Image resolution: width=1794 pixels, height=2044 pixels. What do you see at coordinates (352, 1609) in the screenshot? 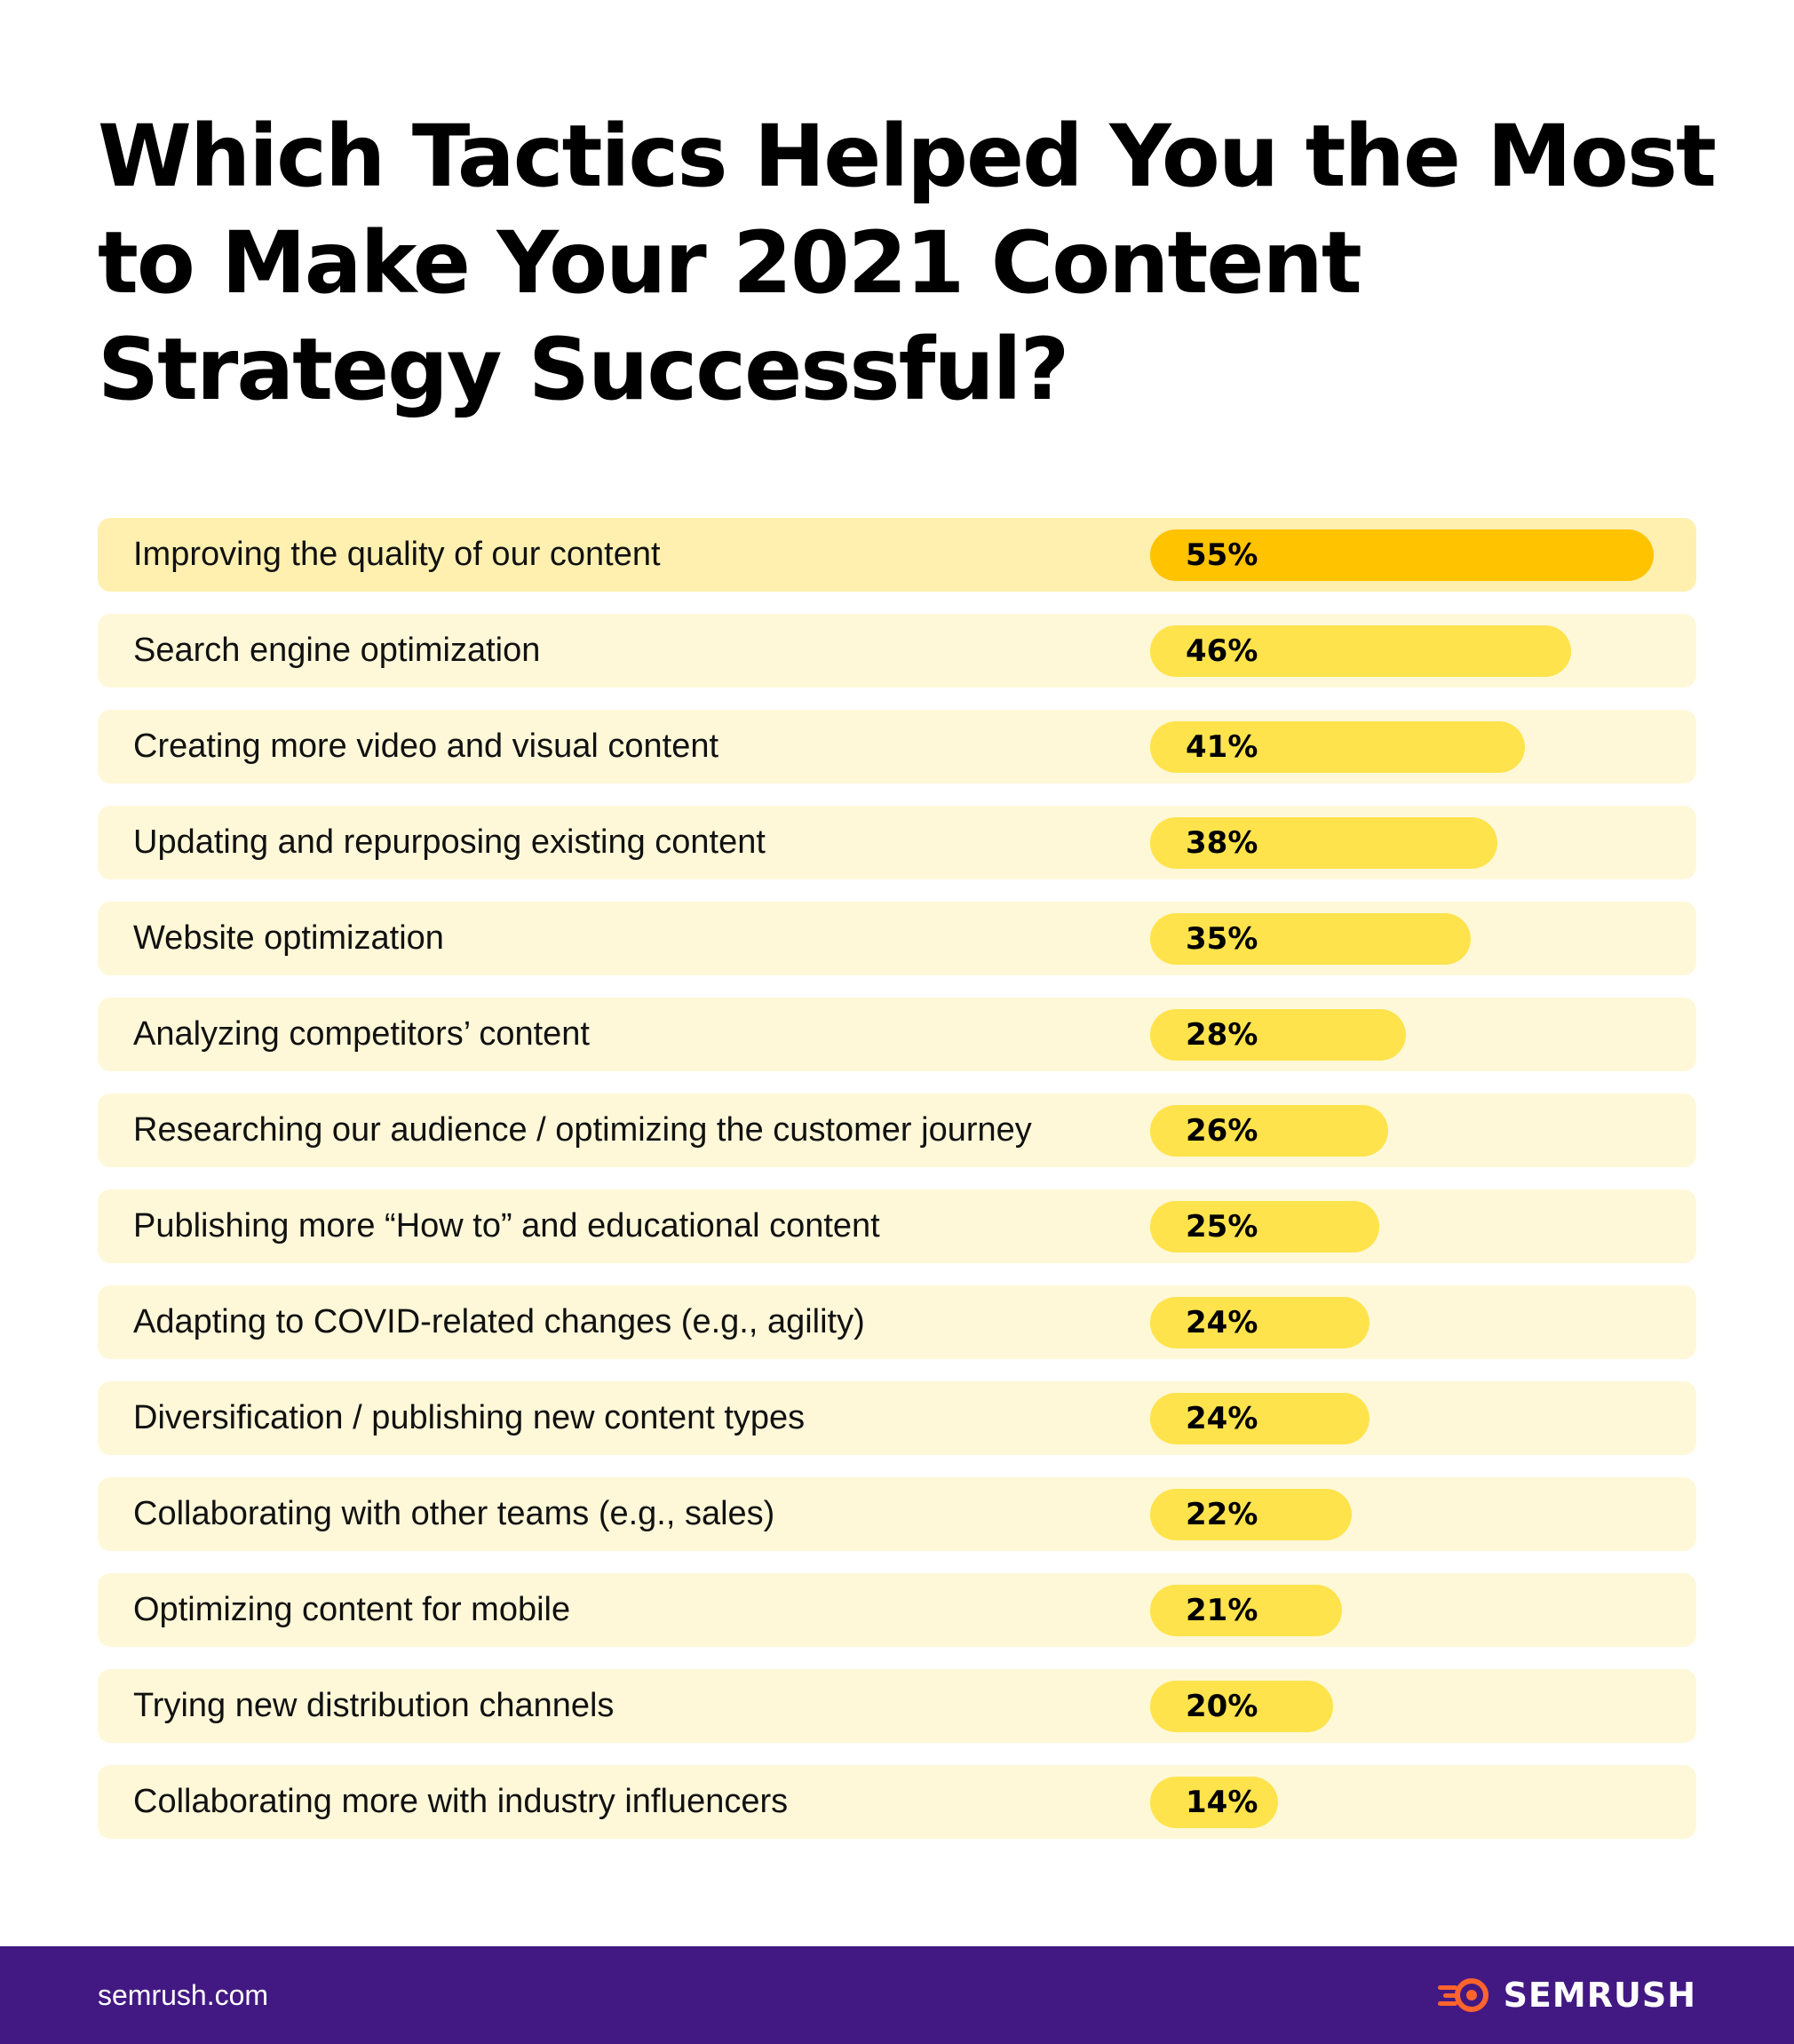
I see `category-label: Optimizing content for mobile` at bounding box center [352, 1609].